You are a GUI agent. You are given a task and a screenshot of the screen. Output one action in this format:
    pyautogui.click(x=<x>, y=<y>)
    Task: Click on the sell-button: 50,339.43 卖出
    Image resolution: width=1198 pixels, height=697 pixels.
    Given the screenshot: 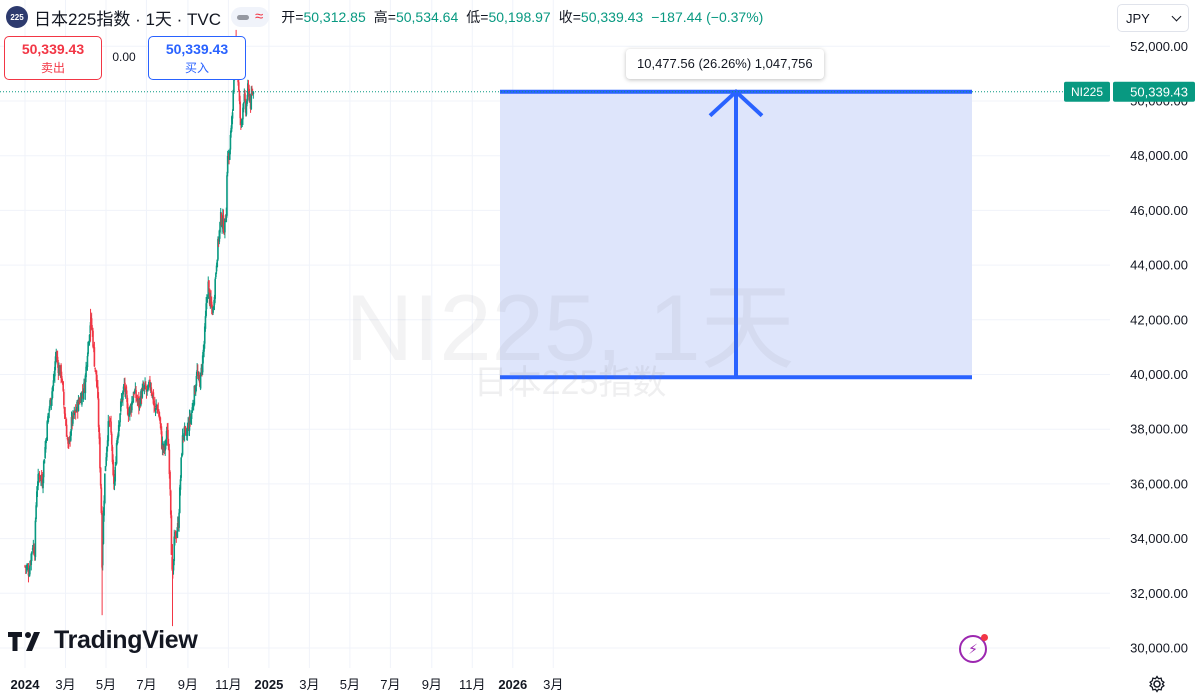 What is the action you would take?
    pyautogui.click(x=53, y=58)
    